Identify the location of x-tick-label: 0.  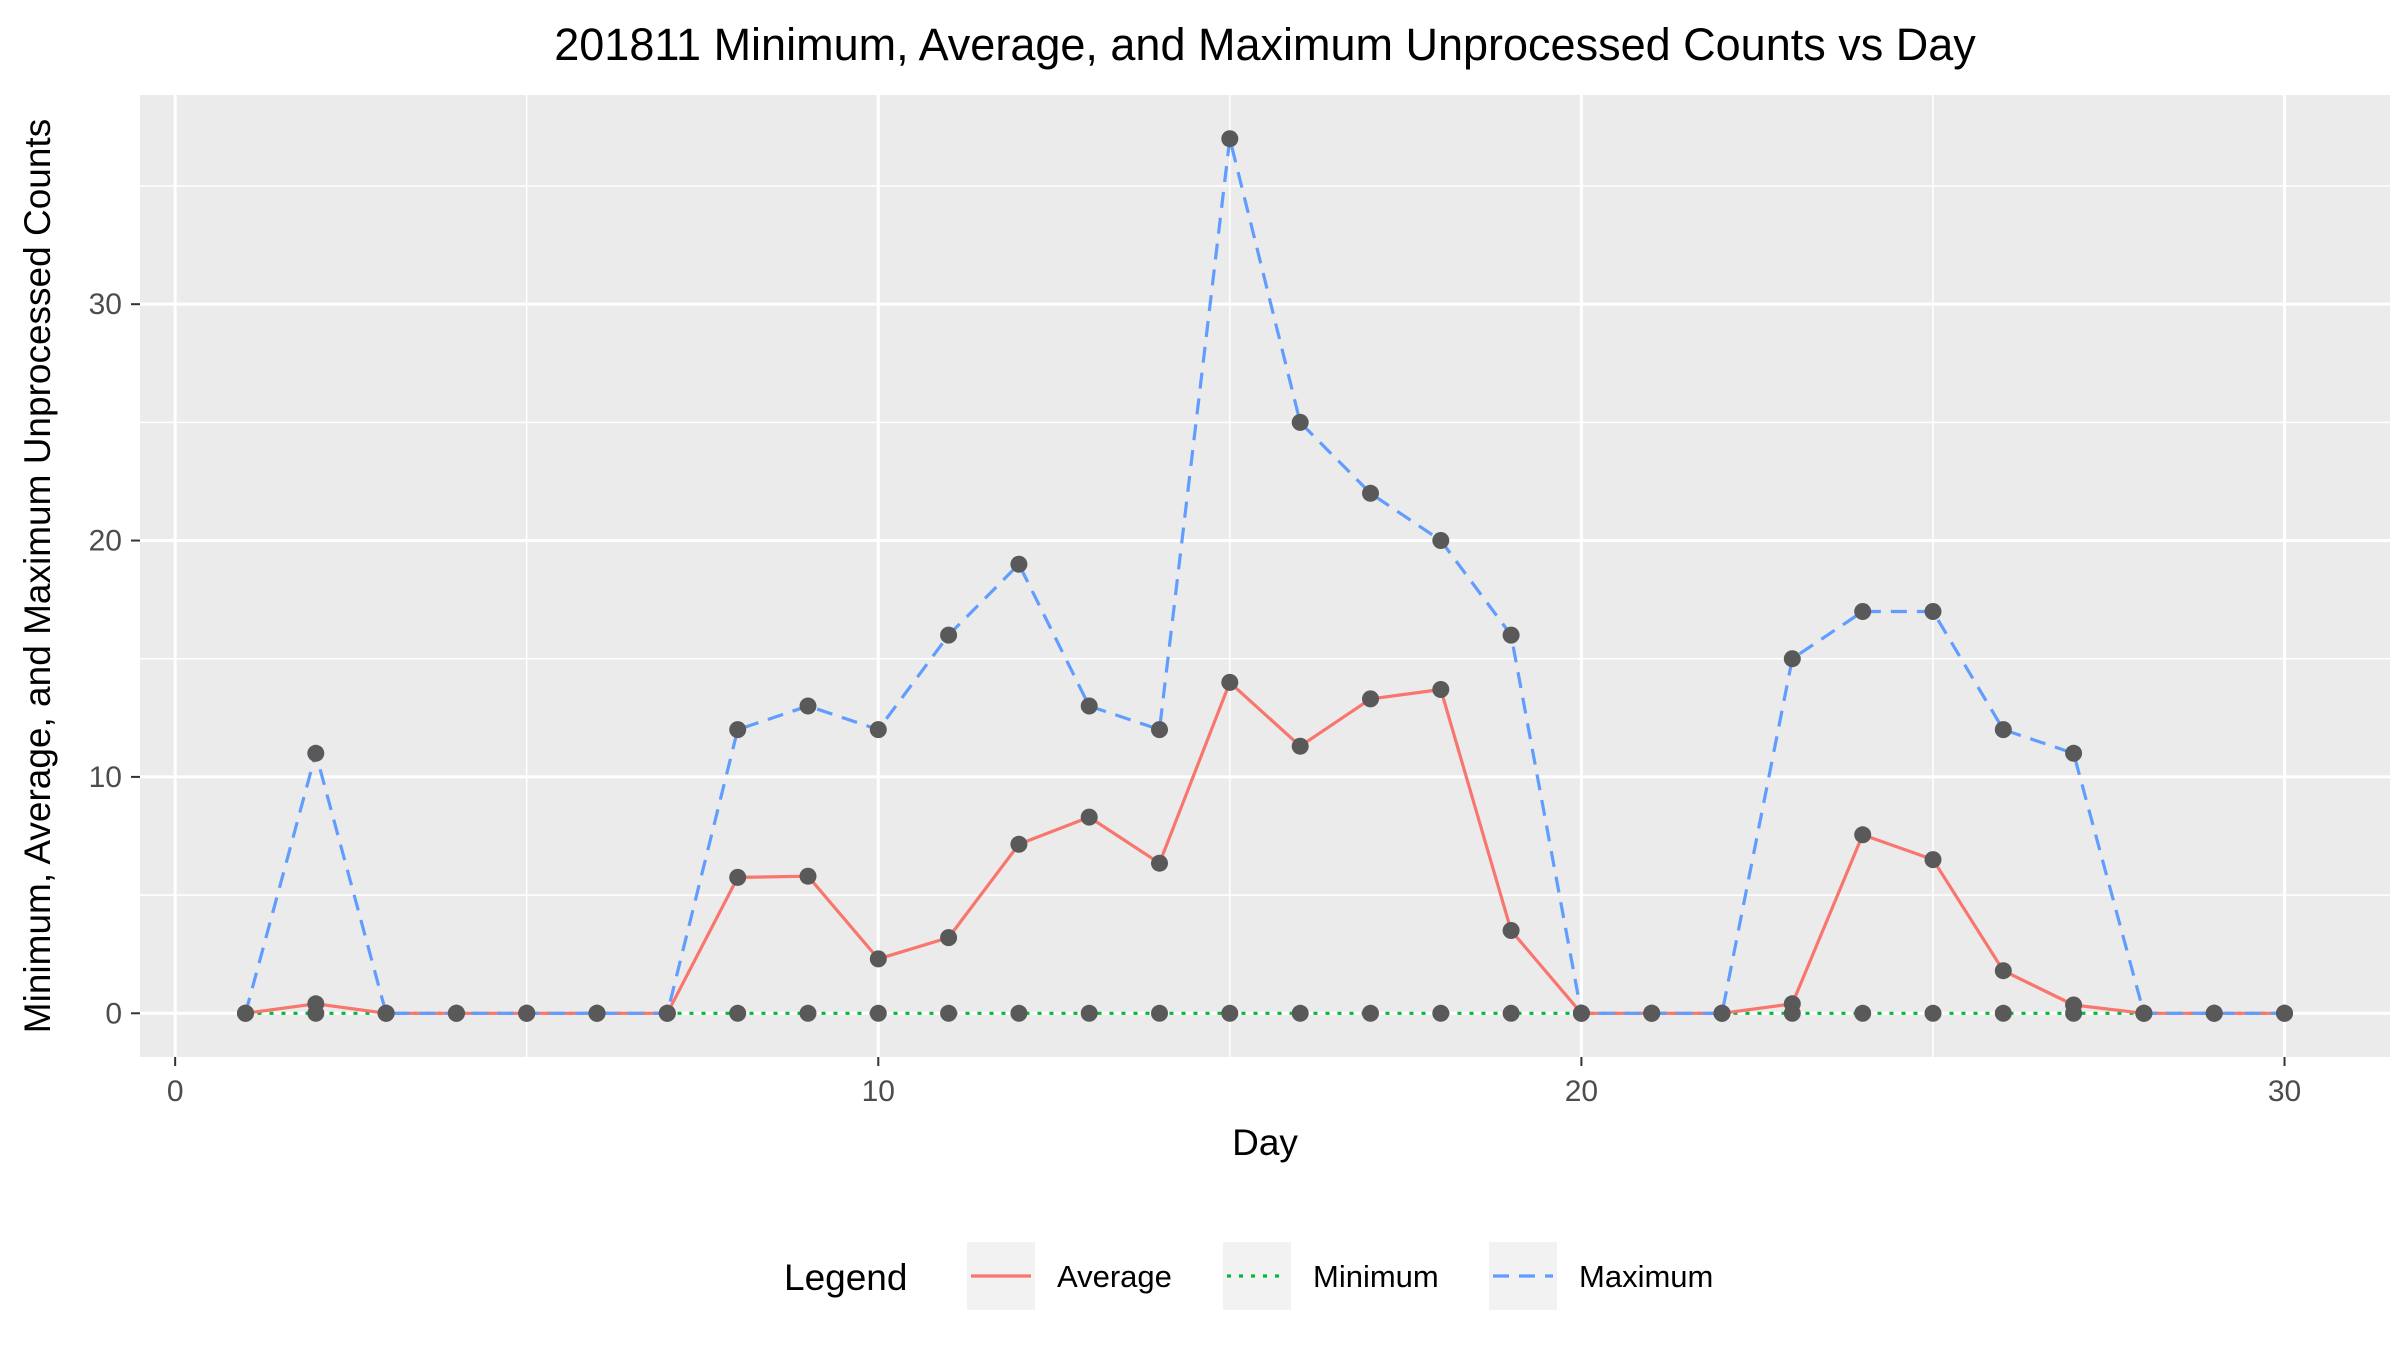
(175, 1091).